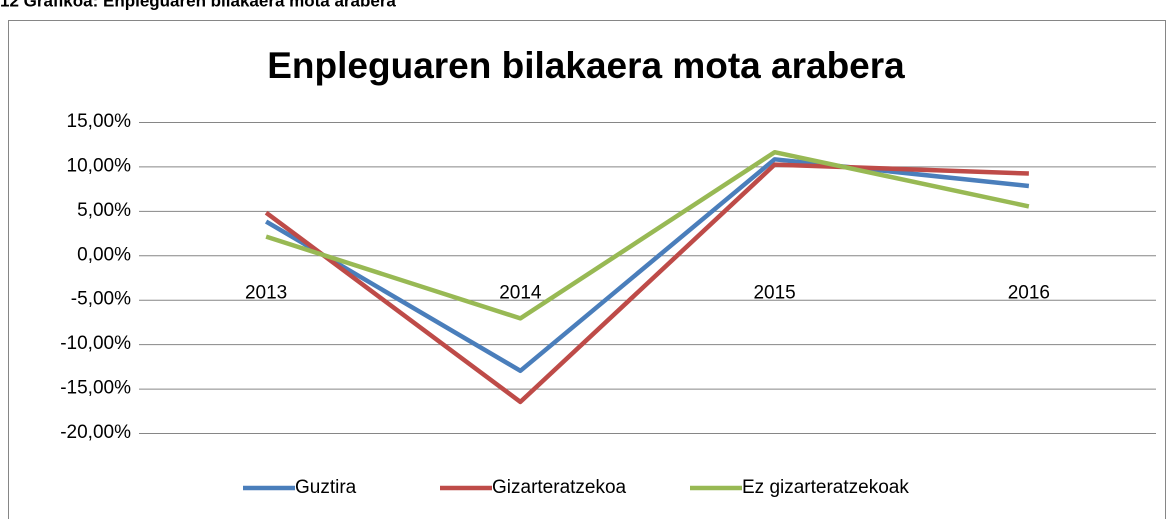 This screenshot has height=519, width=1173. Describe the element at coordinates (825, 487) in the screenshot. I see `legend-label: Ez gizarteratzekoak` at that location.